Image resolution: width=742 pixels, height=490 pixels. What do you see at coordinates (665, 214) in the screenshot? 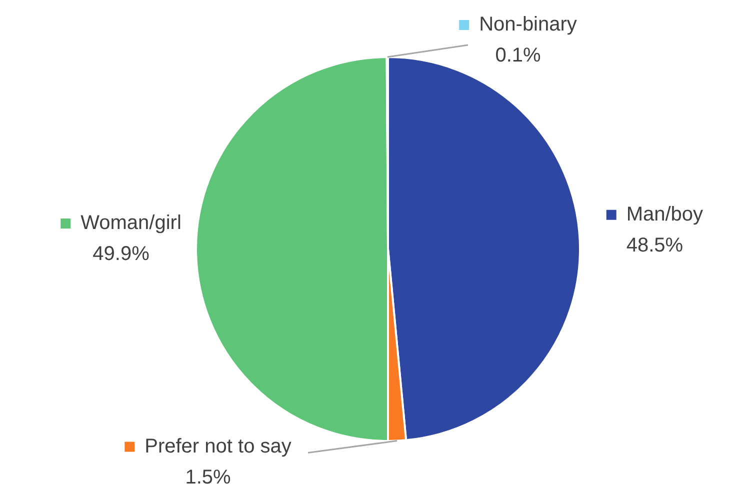
I see `legend-label: Man/boy` at bounding box center [665, 214].